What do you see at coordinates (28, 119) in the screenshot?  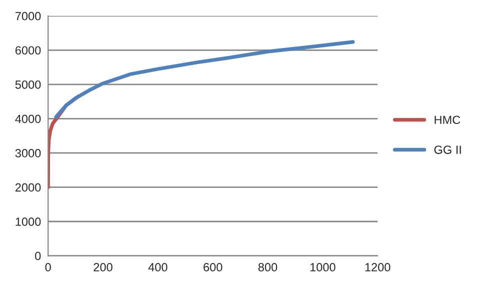 I see `y-tick-label: 4000` at bounding box center [28, 119].